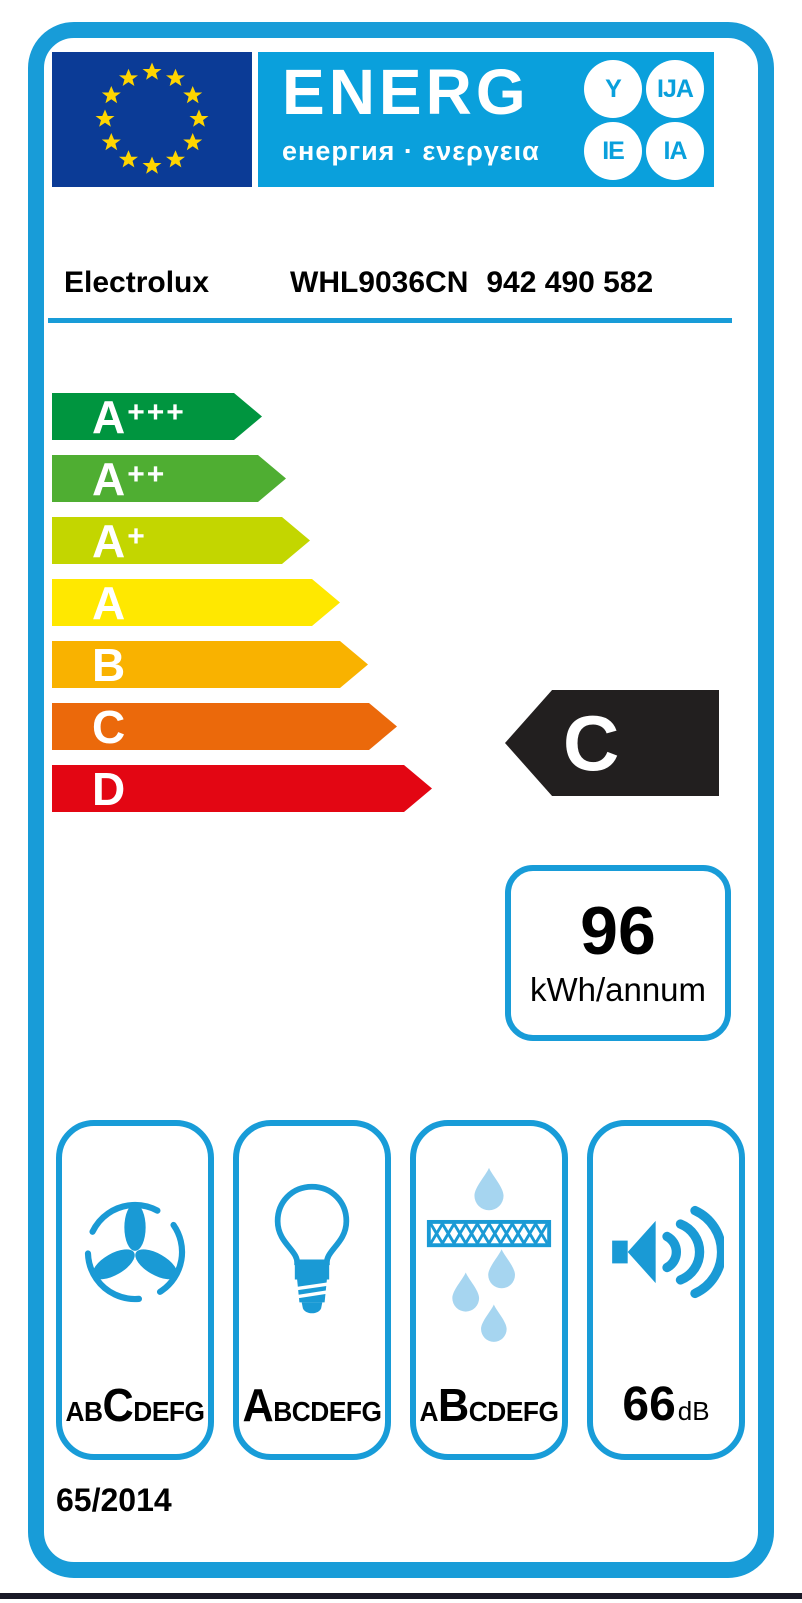 Image resolution: width=802 pixels, height=1603 pixels. I want to click on rating-bar-d: D, so click(242, 788).